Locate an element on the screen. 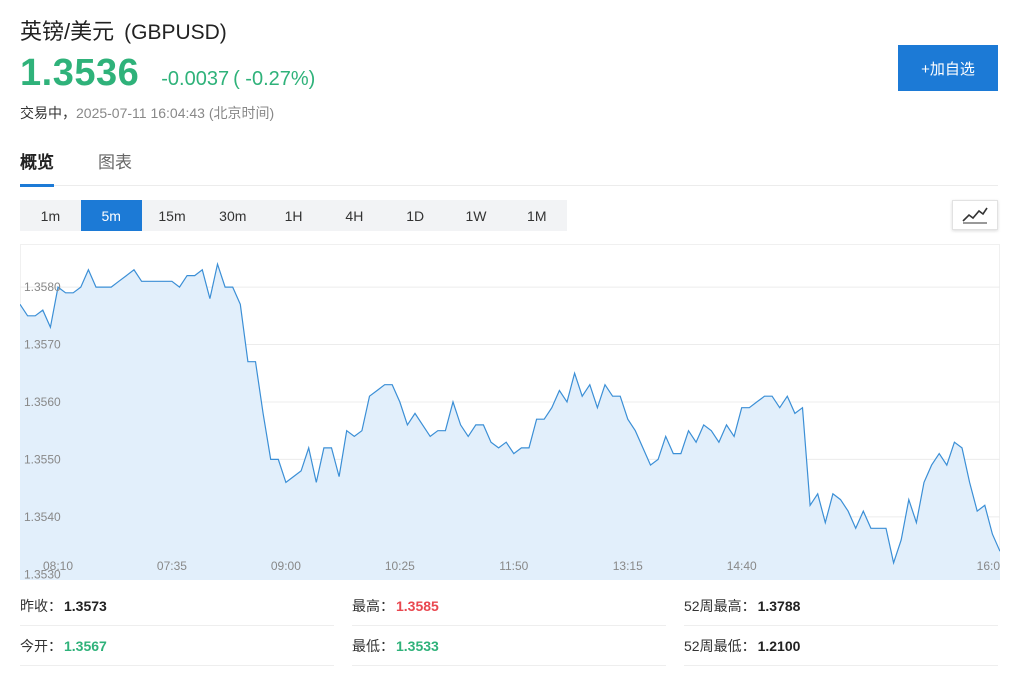 This screenshot has width=1024, height=687. instrument-title: 英镑/美元 (GBPUSD) is located at coordinates (123, 30).